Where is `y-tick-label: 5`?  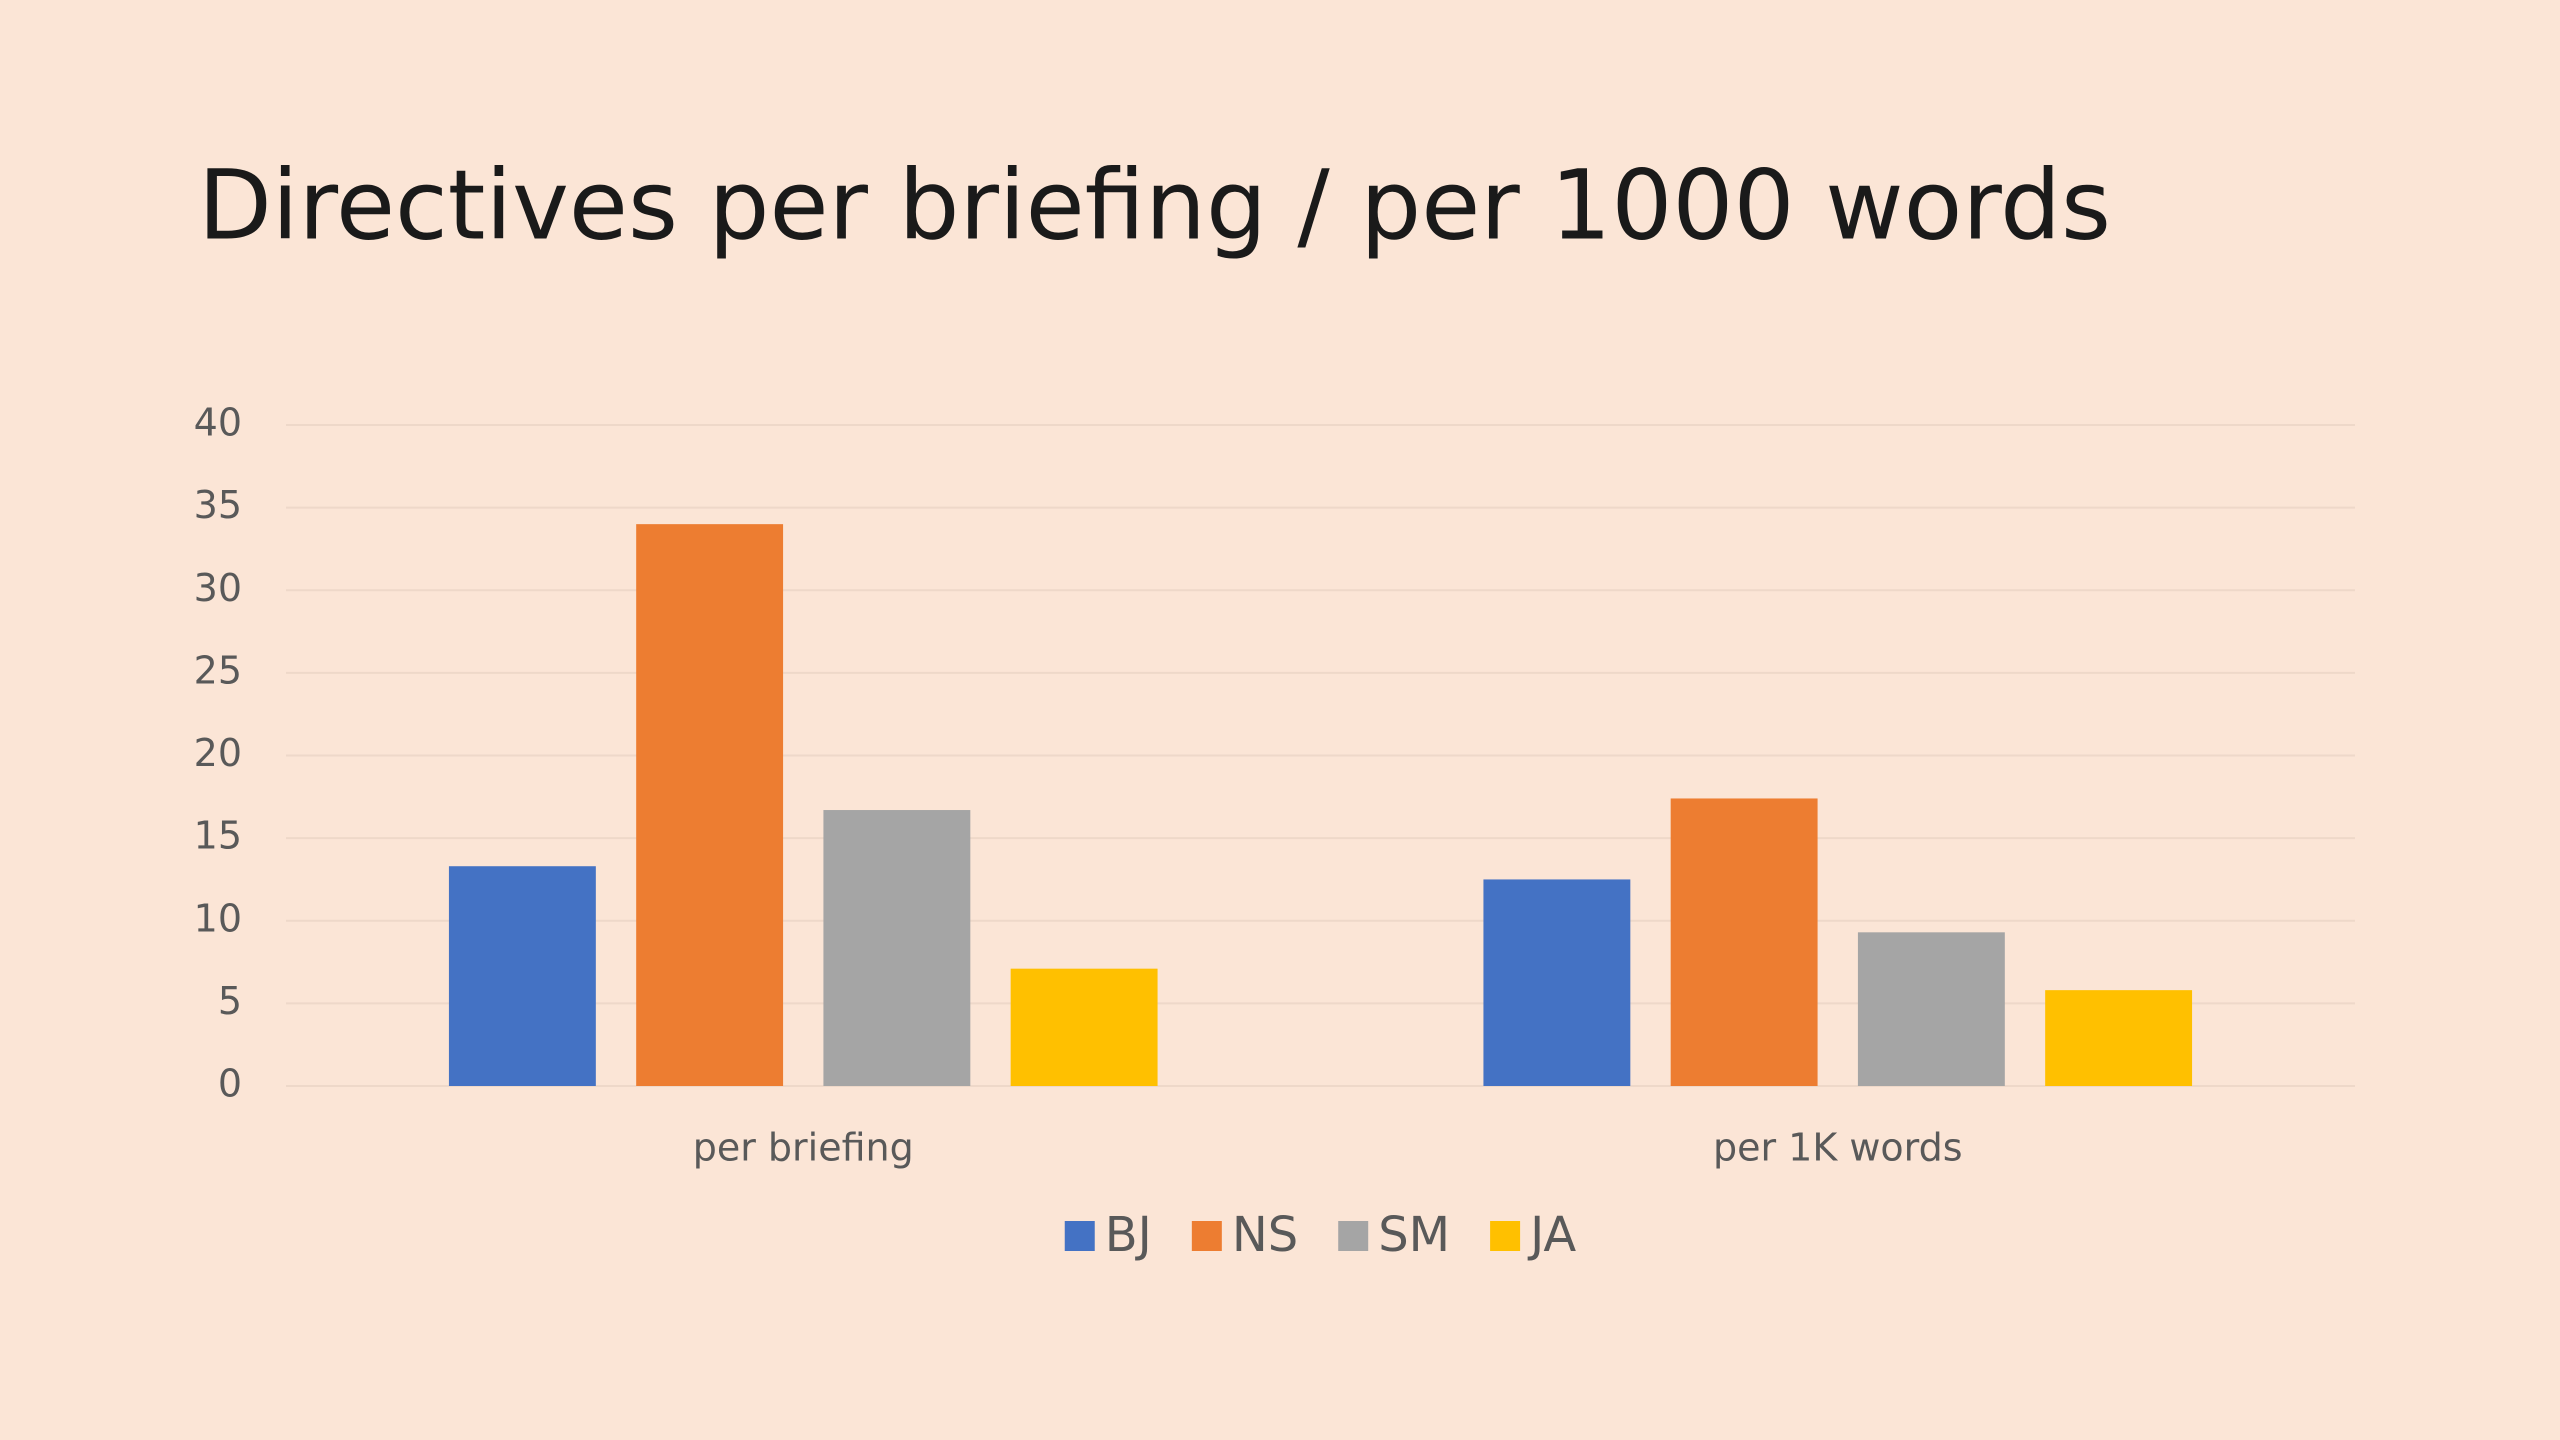
y-tick-label: 5 is located at coordinates (230, 1001).